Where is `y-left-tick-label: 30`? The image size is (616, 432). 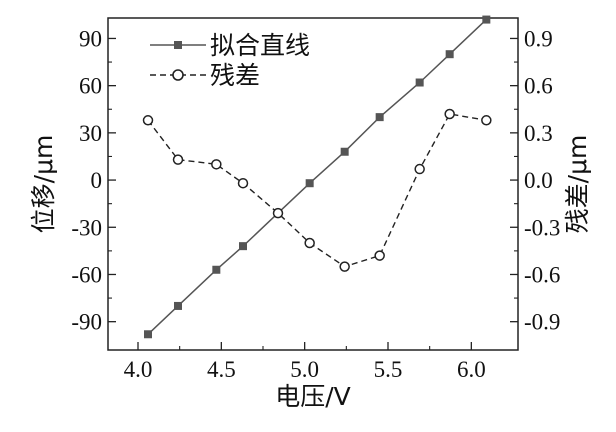
y-left-tick-label: 30 is located at coordinates (90, 133).